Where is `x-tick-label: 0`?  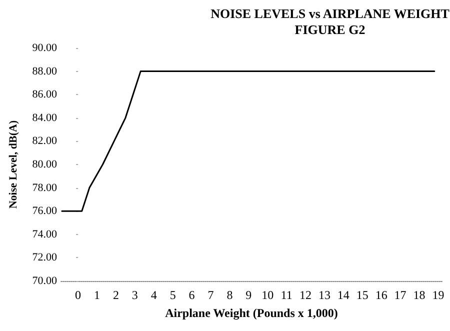 x-tick-label: 0 is located at coordinates (78, 295).